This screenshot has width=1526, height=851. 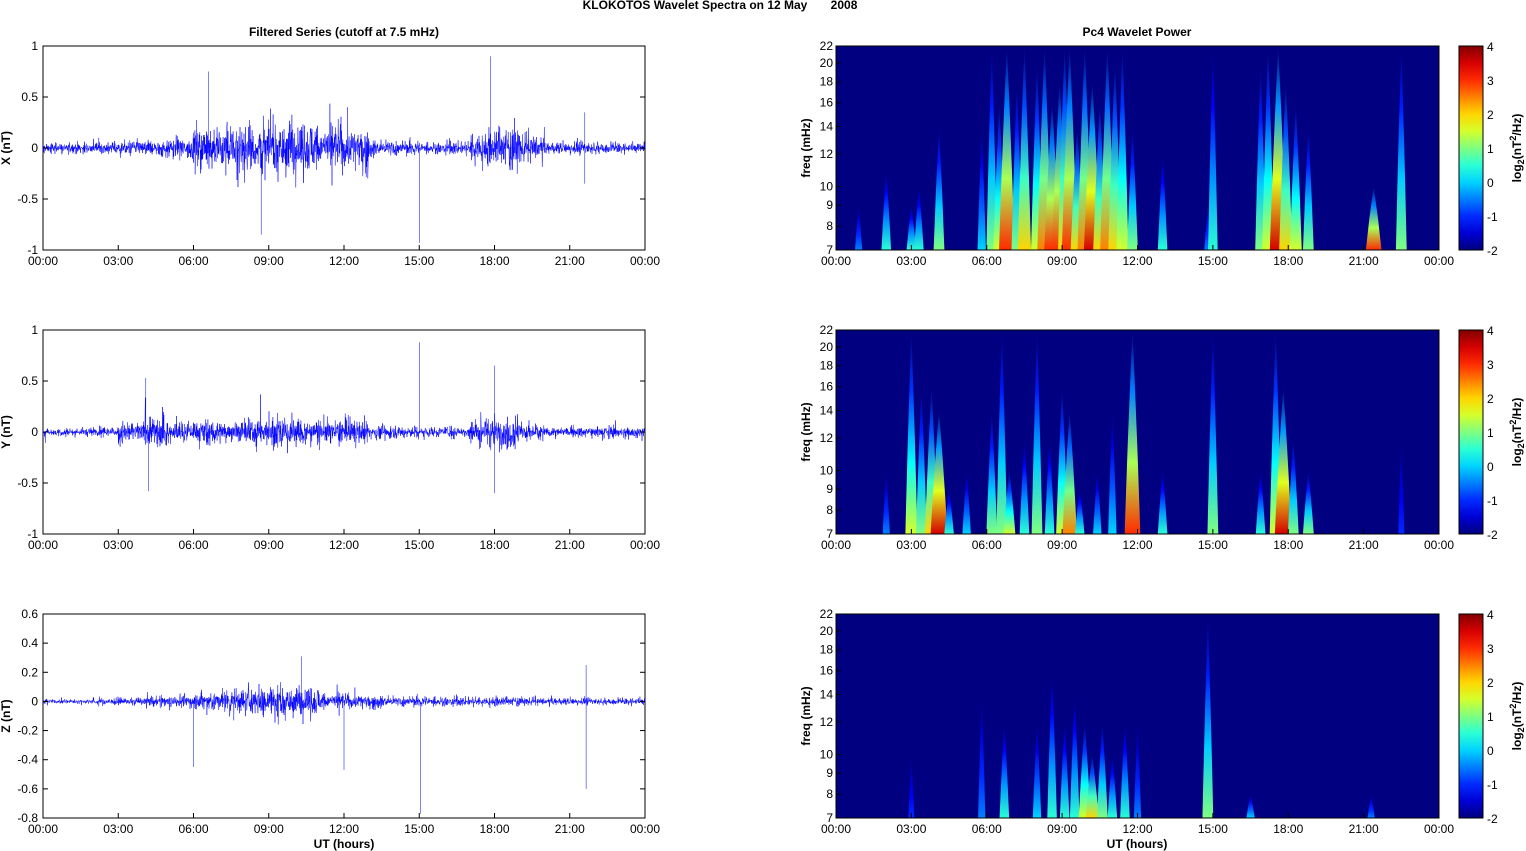 What do you see at coordinates (1131, 148) in the screenshot?
I see `bursts` at bounding box center [1131, 148].